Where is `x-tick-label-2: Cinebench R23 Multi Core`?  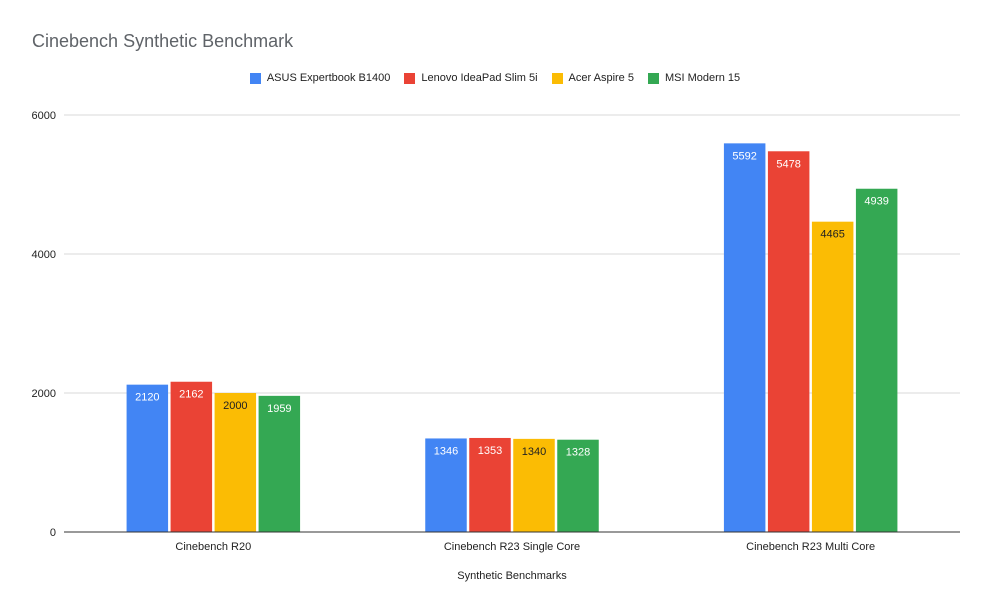 x-tick-label-2: Cinebench R23 Multi Core is located at coordinates (810, 547).